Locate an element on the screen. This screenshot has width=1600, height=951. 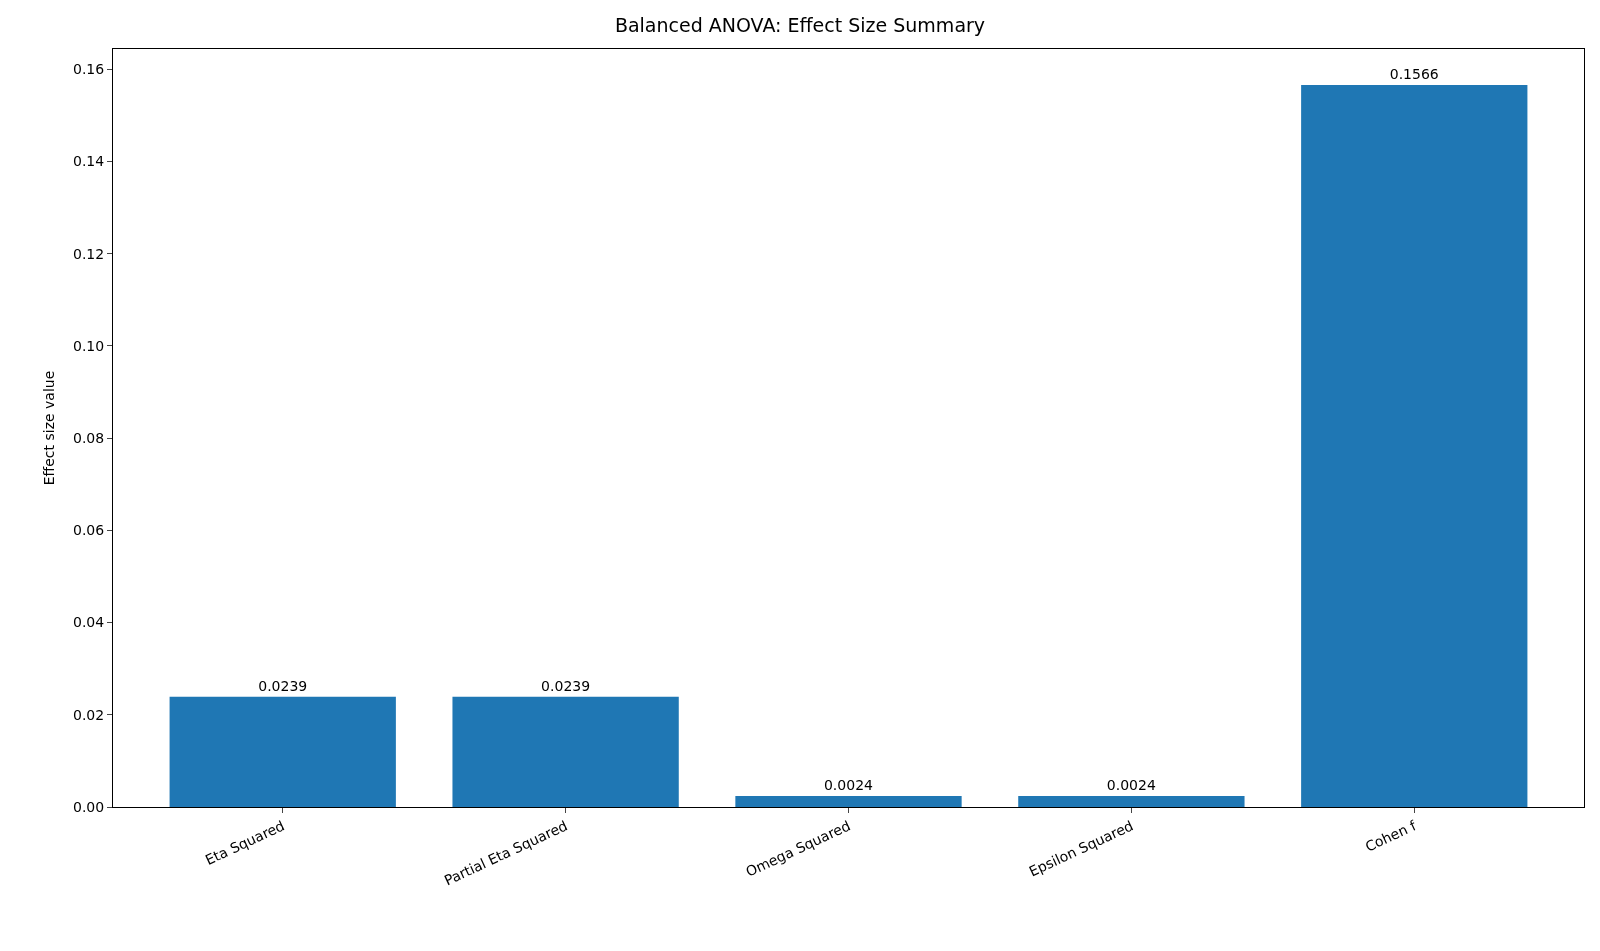
chart-title: Balanced ANOVA: Effect Size Summary is located at coordinates (800, 25).